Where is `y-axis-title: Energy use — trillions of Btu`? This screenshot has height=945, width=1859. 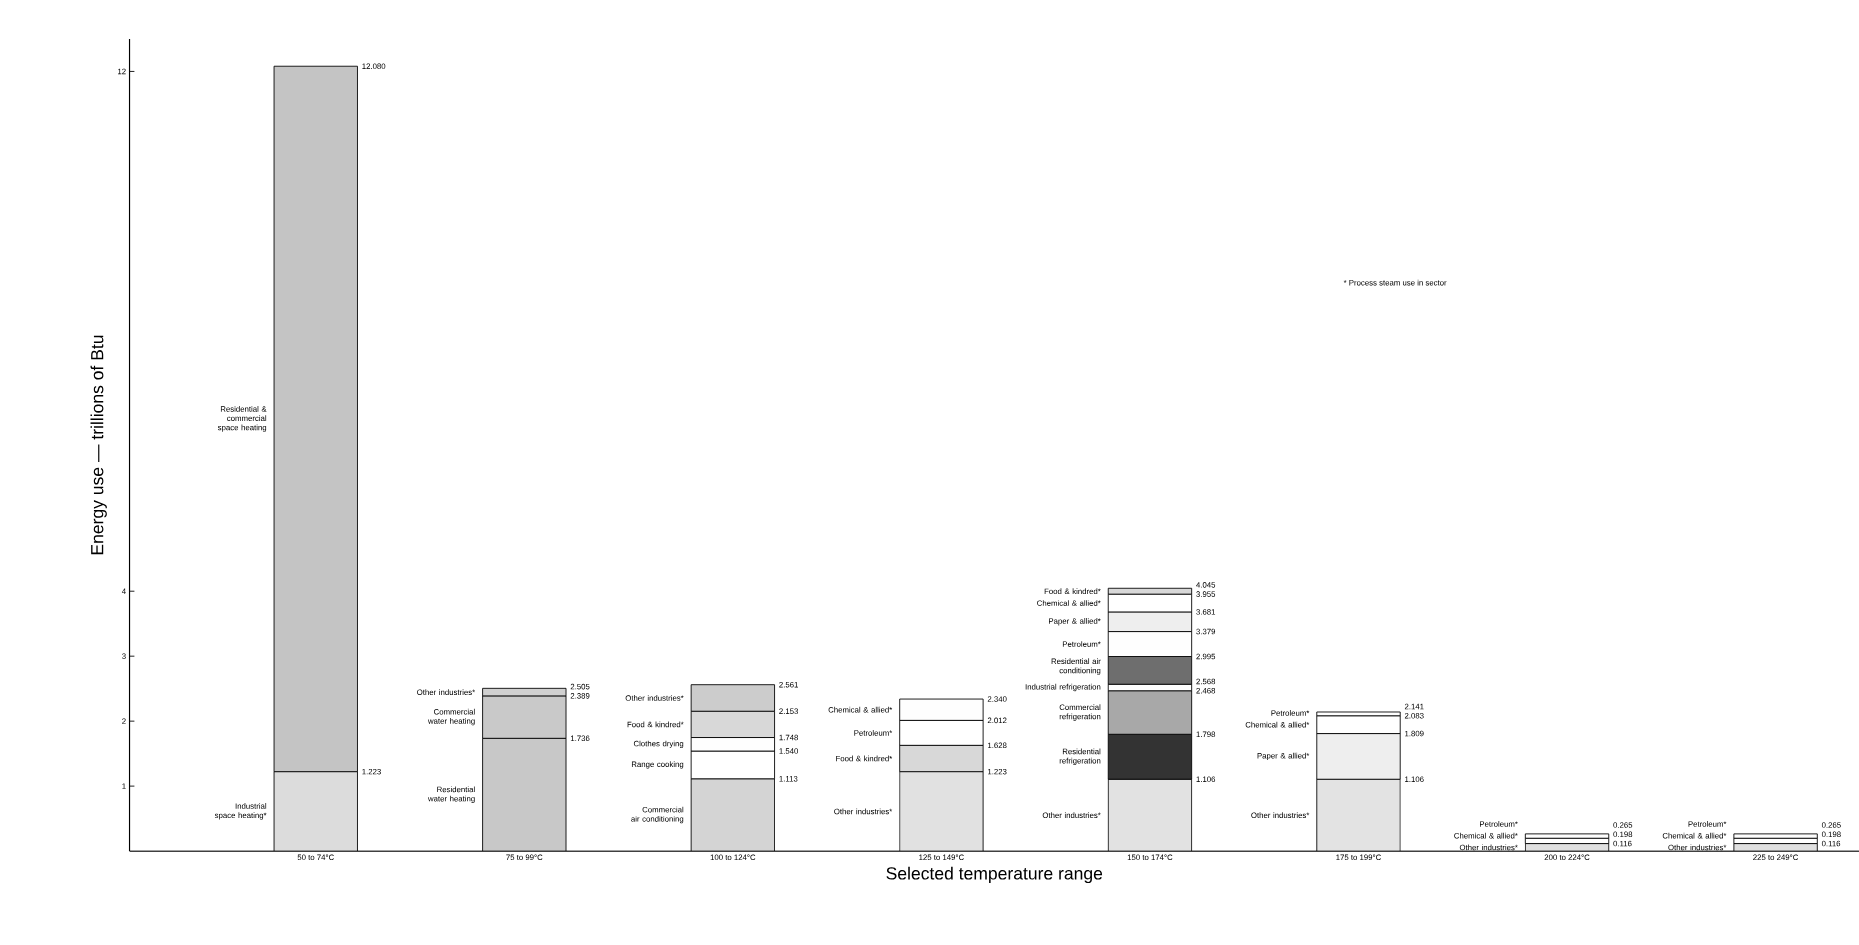
y-axis-title: Energy use — trillions of Btu is located at coordinates (98, 445).